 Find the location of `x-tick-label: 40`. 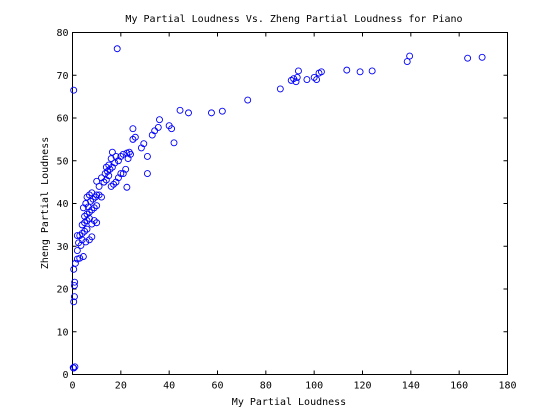

x-tick-label: 40 is located at coordinates (169, 386).